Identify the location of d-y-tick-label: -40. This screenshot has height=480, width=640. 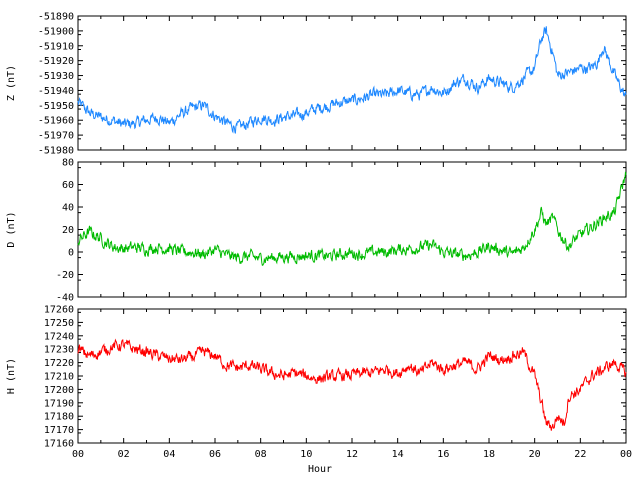
(65, 298).